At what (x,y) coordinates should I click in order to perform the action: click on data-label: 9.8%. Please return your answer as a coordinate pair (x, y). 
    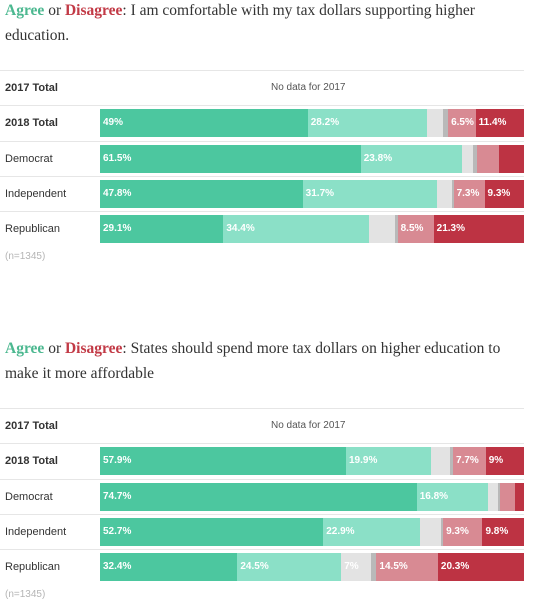
    Looking at the image, I should click on (497, 531).